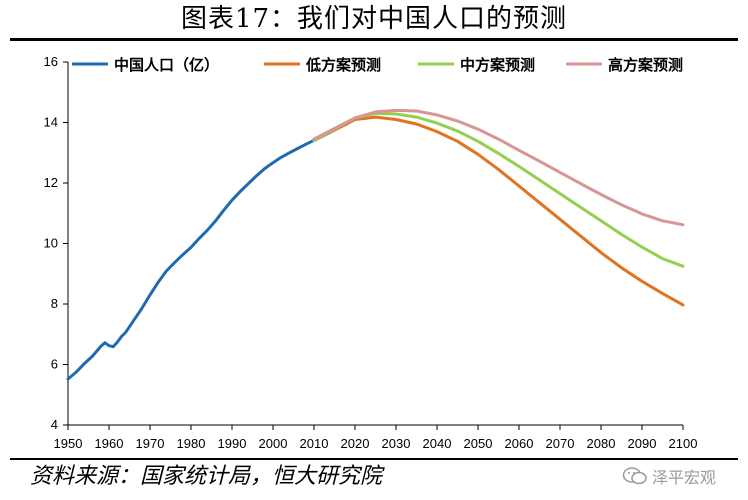  I want to click on y-tick-label: 14, so click(51, 122).